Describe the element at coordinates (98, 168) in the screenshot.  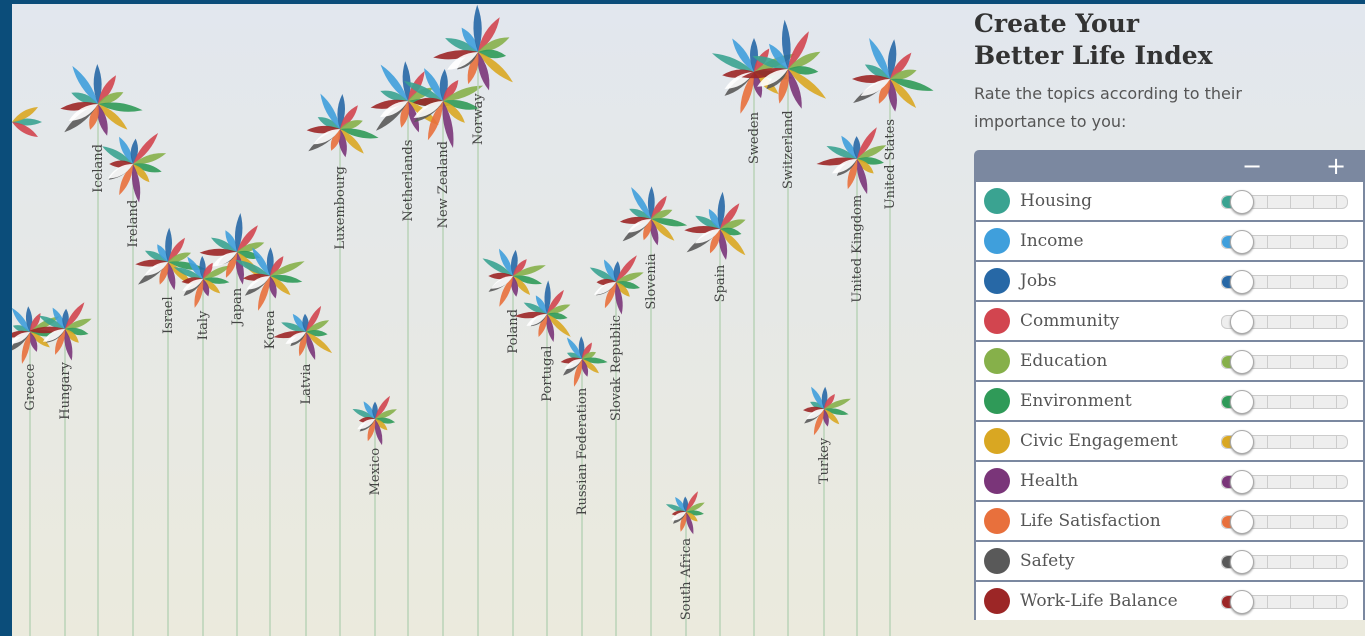
I see `country-label: Iceland` at that location.